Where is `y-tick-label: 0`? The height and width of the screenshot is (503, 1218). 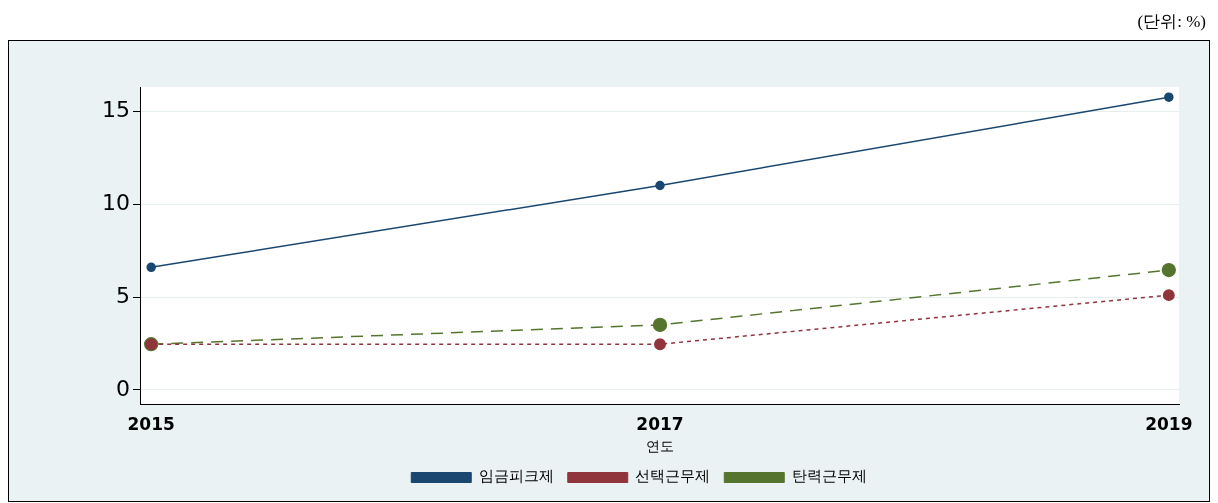
y-tick-label: 0 is located at coordinates (122, 388).